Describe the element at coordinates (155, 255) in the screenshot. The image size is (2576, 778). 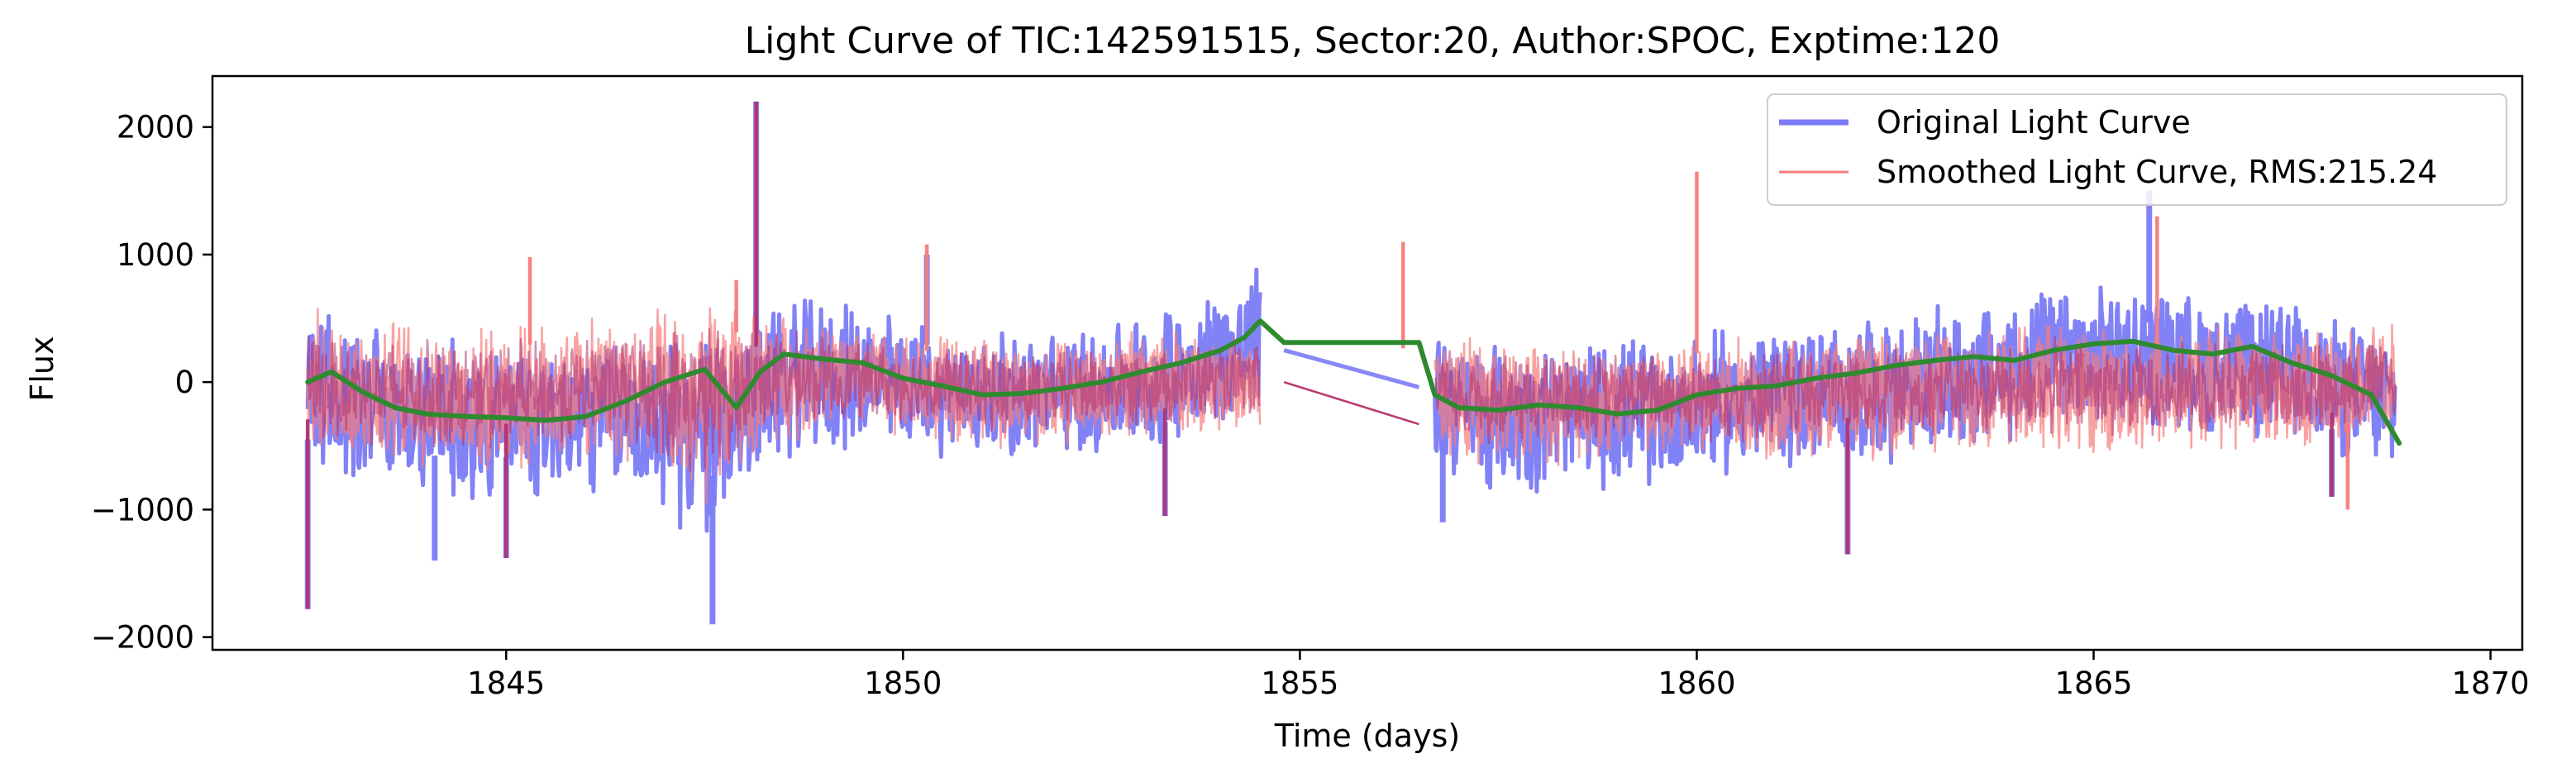
I see `y-tick-label-1000: 1000` at that location.